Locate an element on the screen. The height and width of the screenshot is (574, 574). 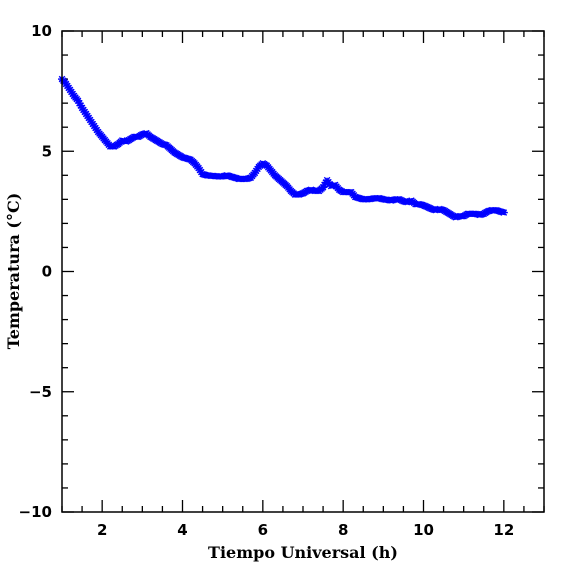
x-tick-label: 2 is located at coordinates (102, 530).